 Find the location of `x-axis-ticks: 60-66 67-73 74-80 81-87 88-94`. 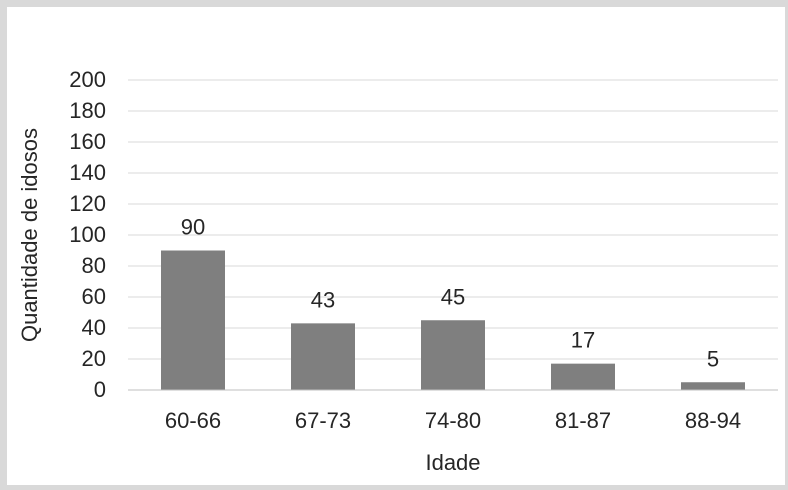

x-axis-ticks: 60-66 67-73 74-80 81-87 88-94 is located at coordinates (453, 420).